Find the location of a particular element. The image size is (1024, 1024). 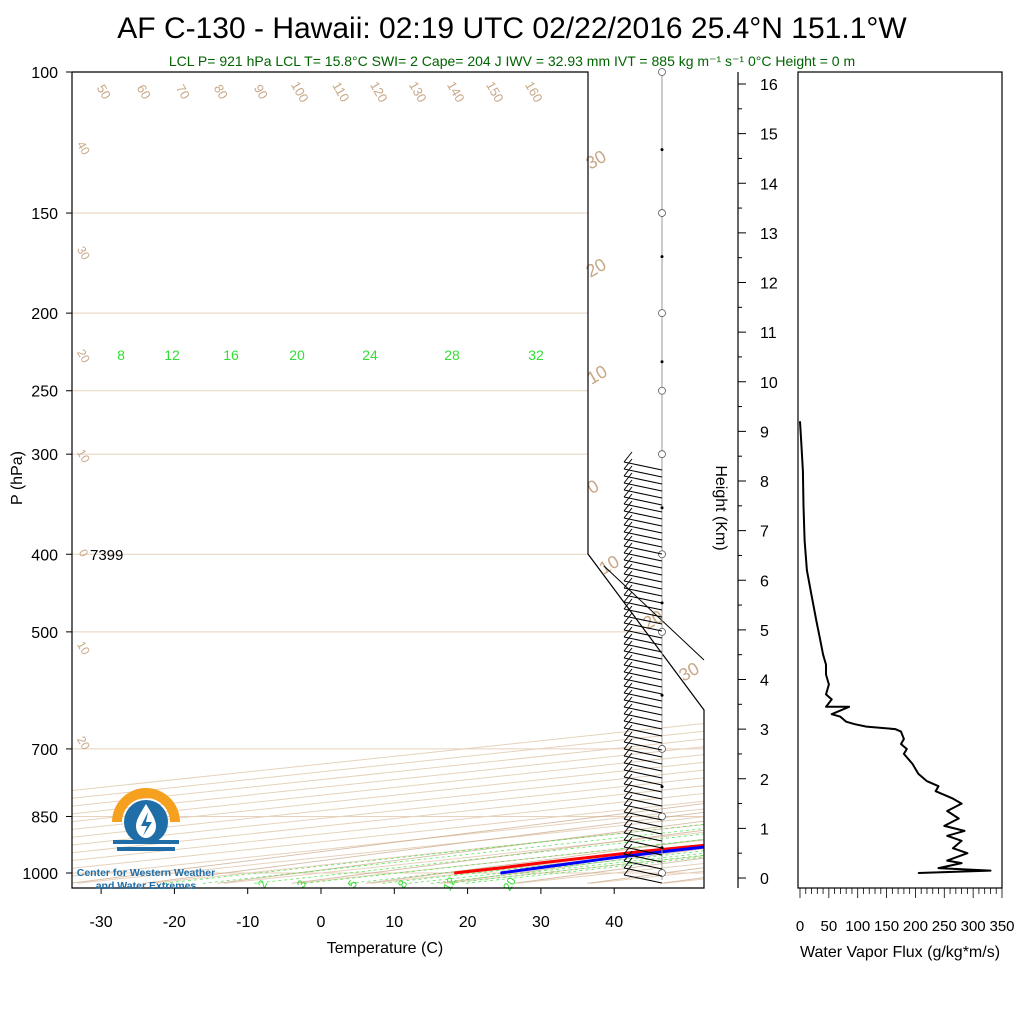

ytick-label-400: 400 is located at coordinates (44, 555).